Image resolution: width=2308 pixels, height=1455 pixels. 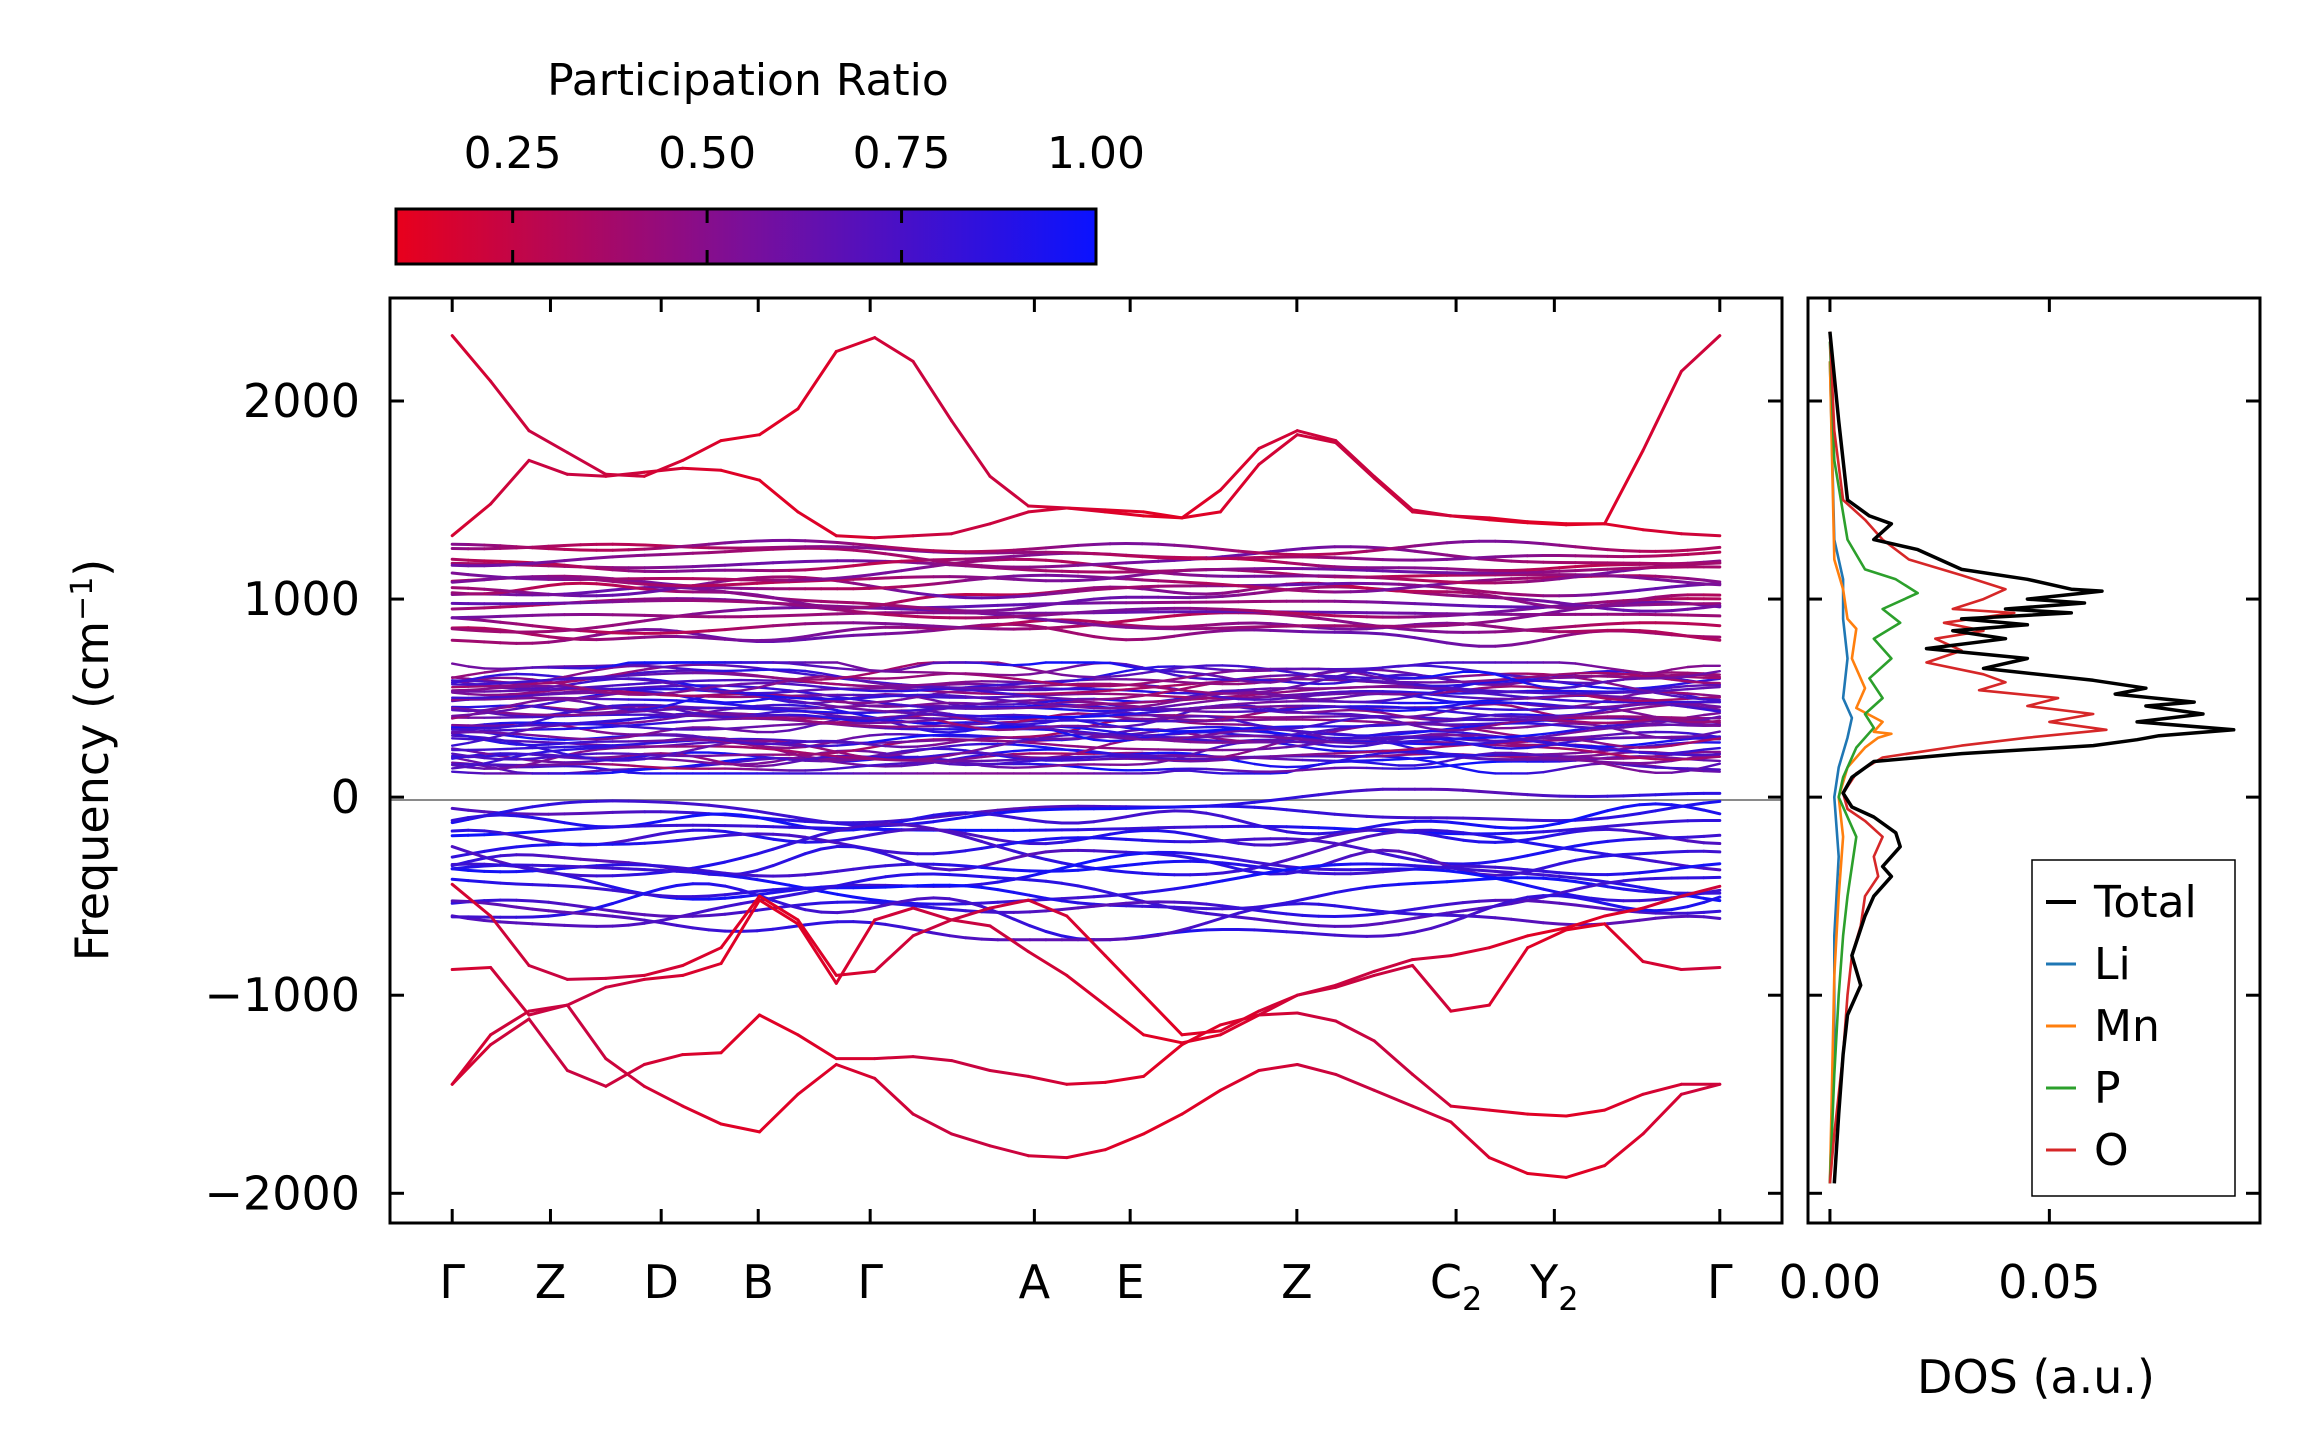 I want to click on kpoint-label-main: Γ, so click(x=1720, y=1282).